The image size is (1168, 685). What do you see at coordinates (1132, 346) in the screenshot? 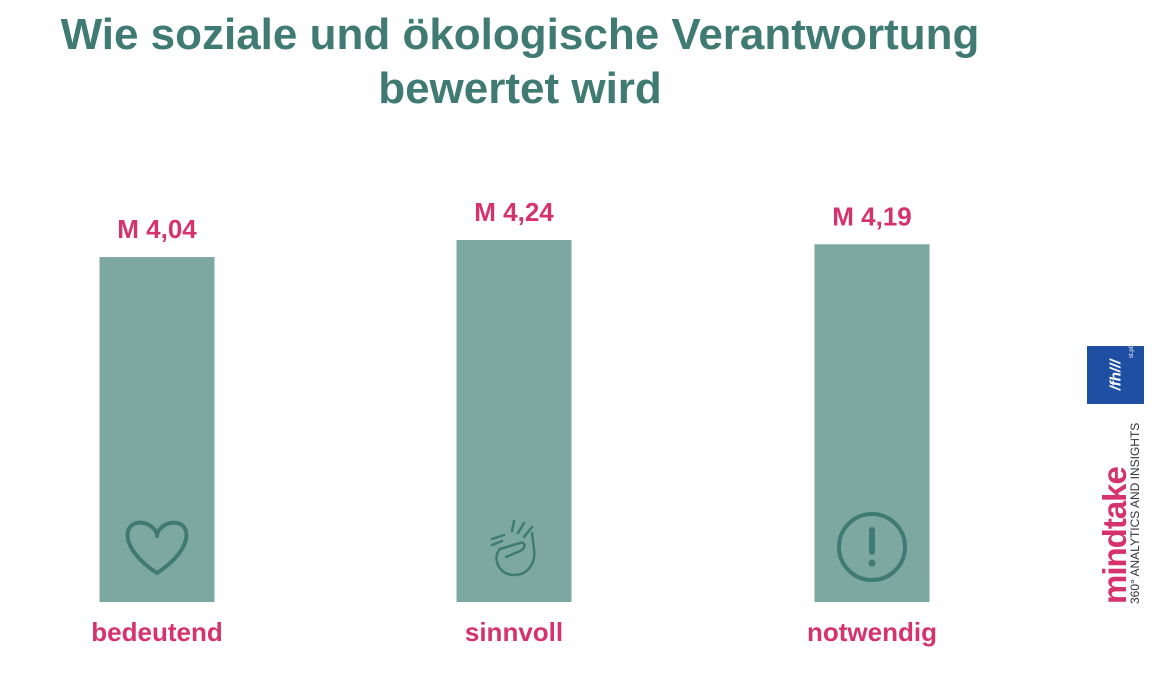
I see `fh-logo-subtext: st.pölten` at bounding box center [1132, 346].